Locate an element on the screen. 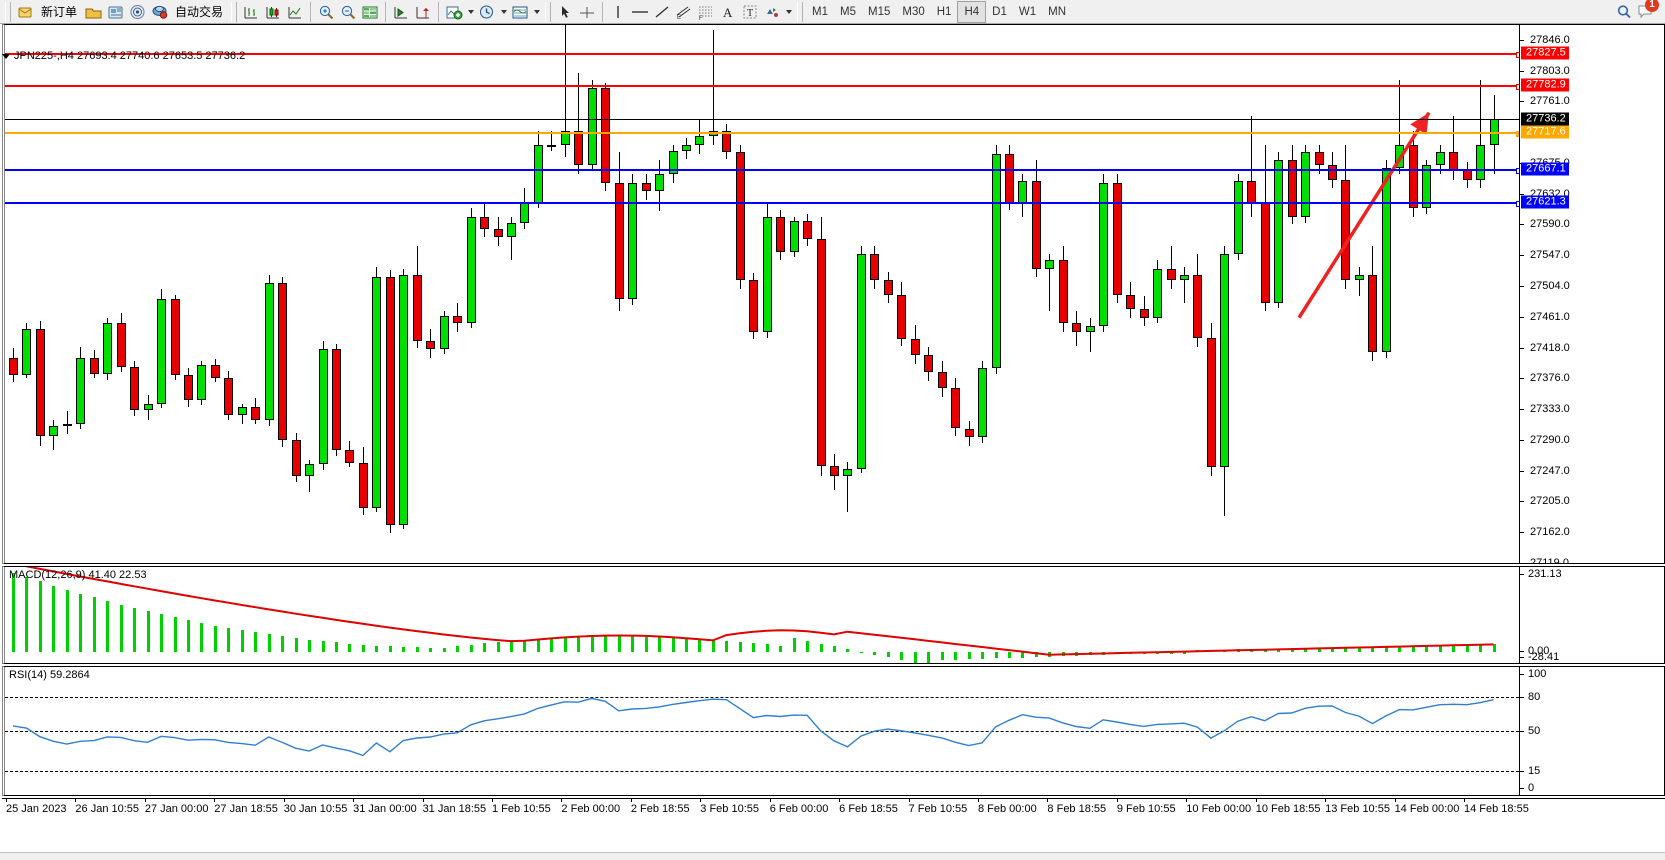 The height and width of the screenshot is (860, 1665). shapes-dropdown is located at coordinates (788, 12).